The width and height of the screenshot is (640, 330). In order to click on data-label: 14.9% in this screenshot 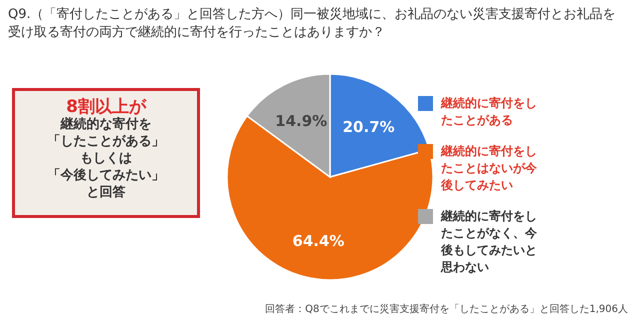, I will do `click(301, 121)`.